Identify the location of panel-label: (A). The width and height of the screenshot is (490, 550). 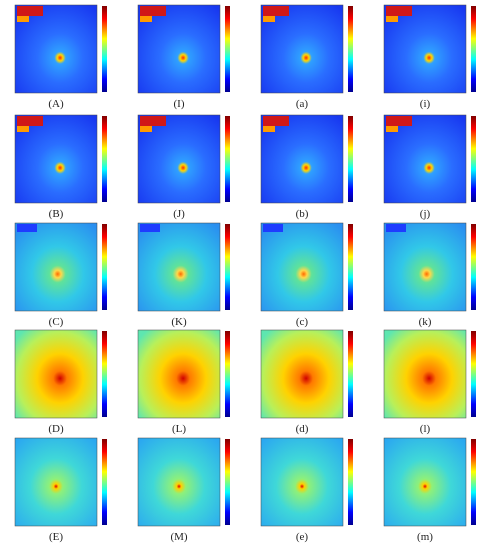
(56, 104).